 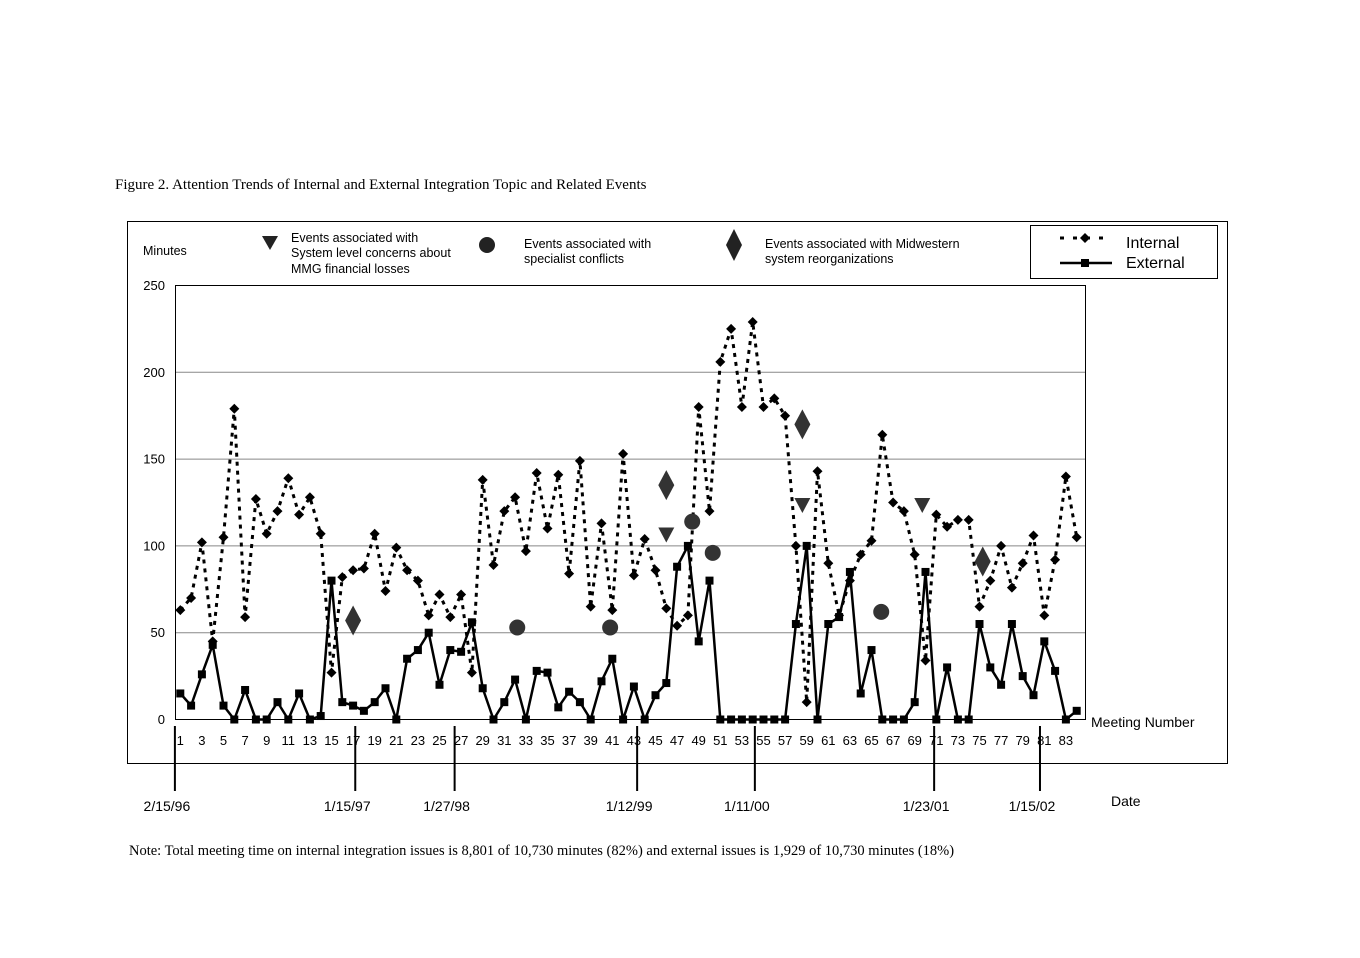 What do you see at coordinates (439, 740) in the screenshot?
I see `x-tick-label-25: 25` at bounding box center [439, 740].